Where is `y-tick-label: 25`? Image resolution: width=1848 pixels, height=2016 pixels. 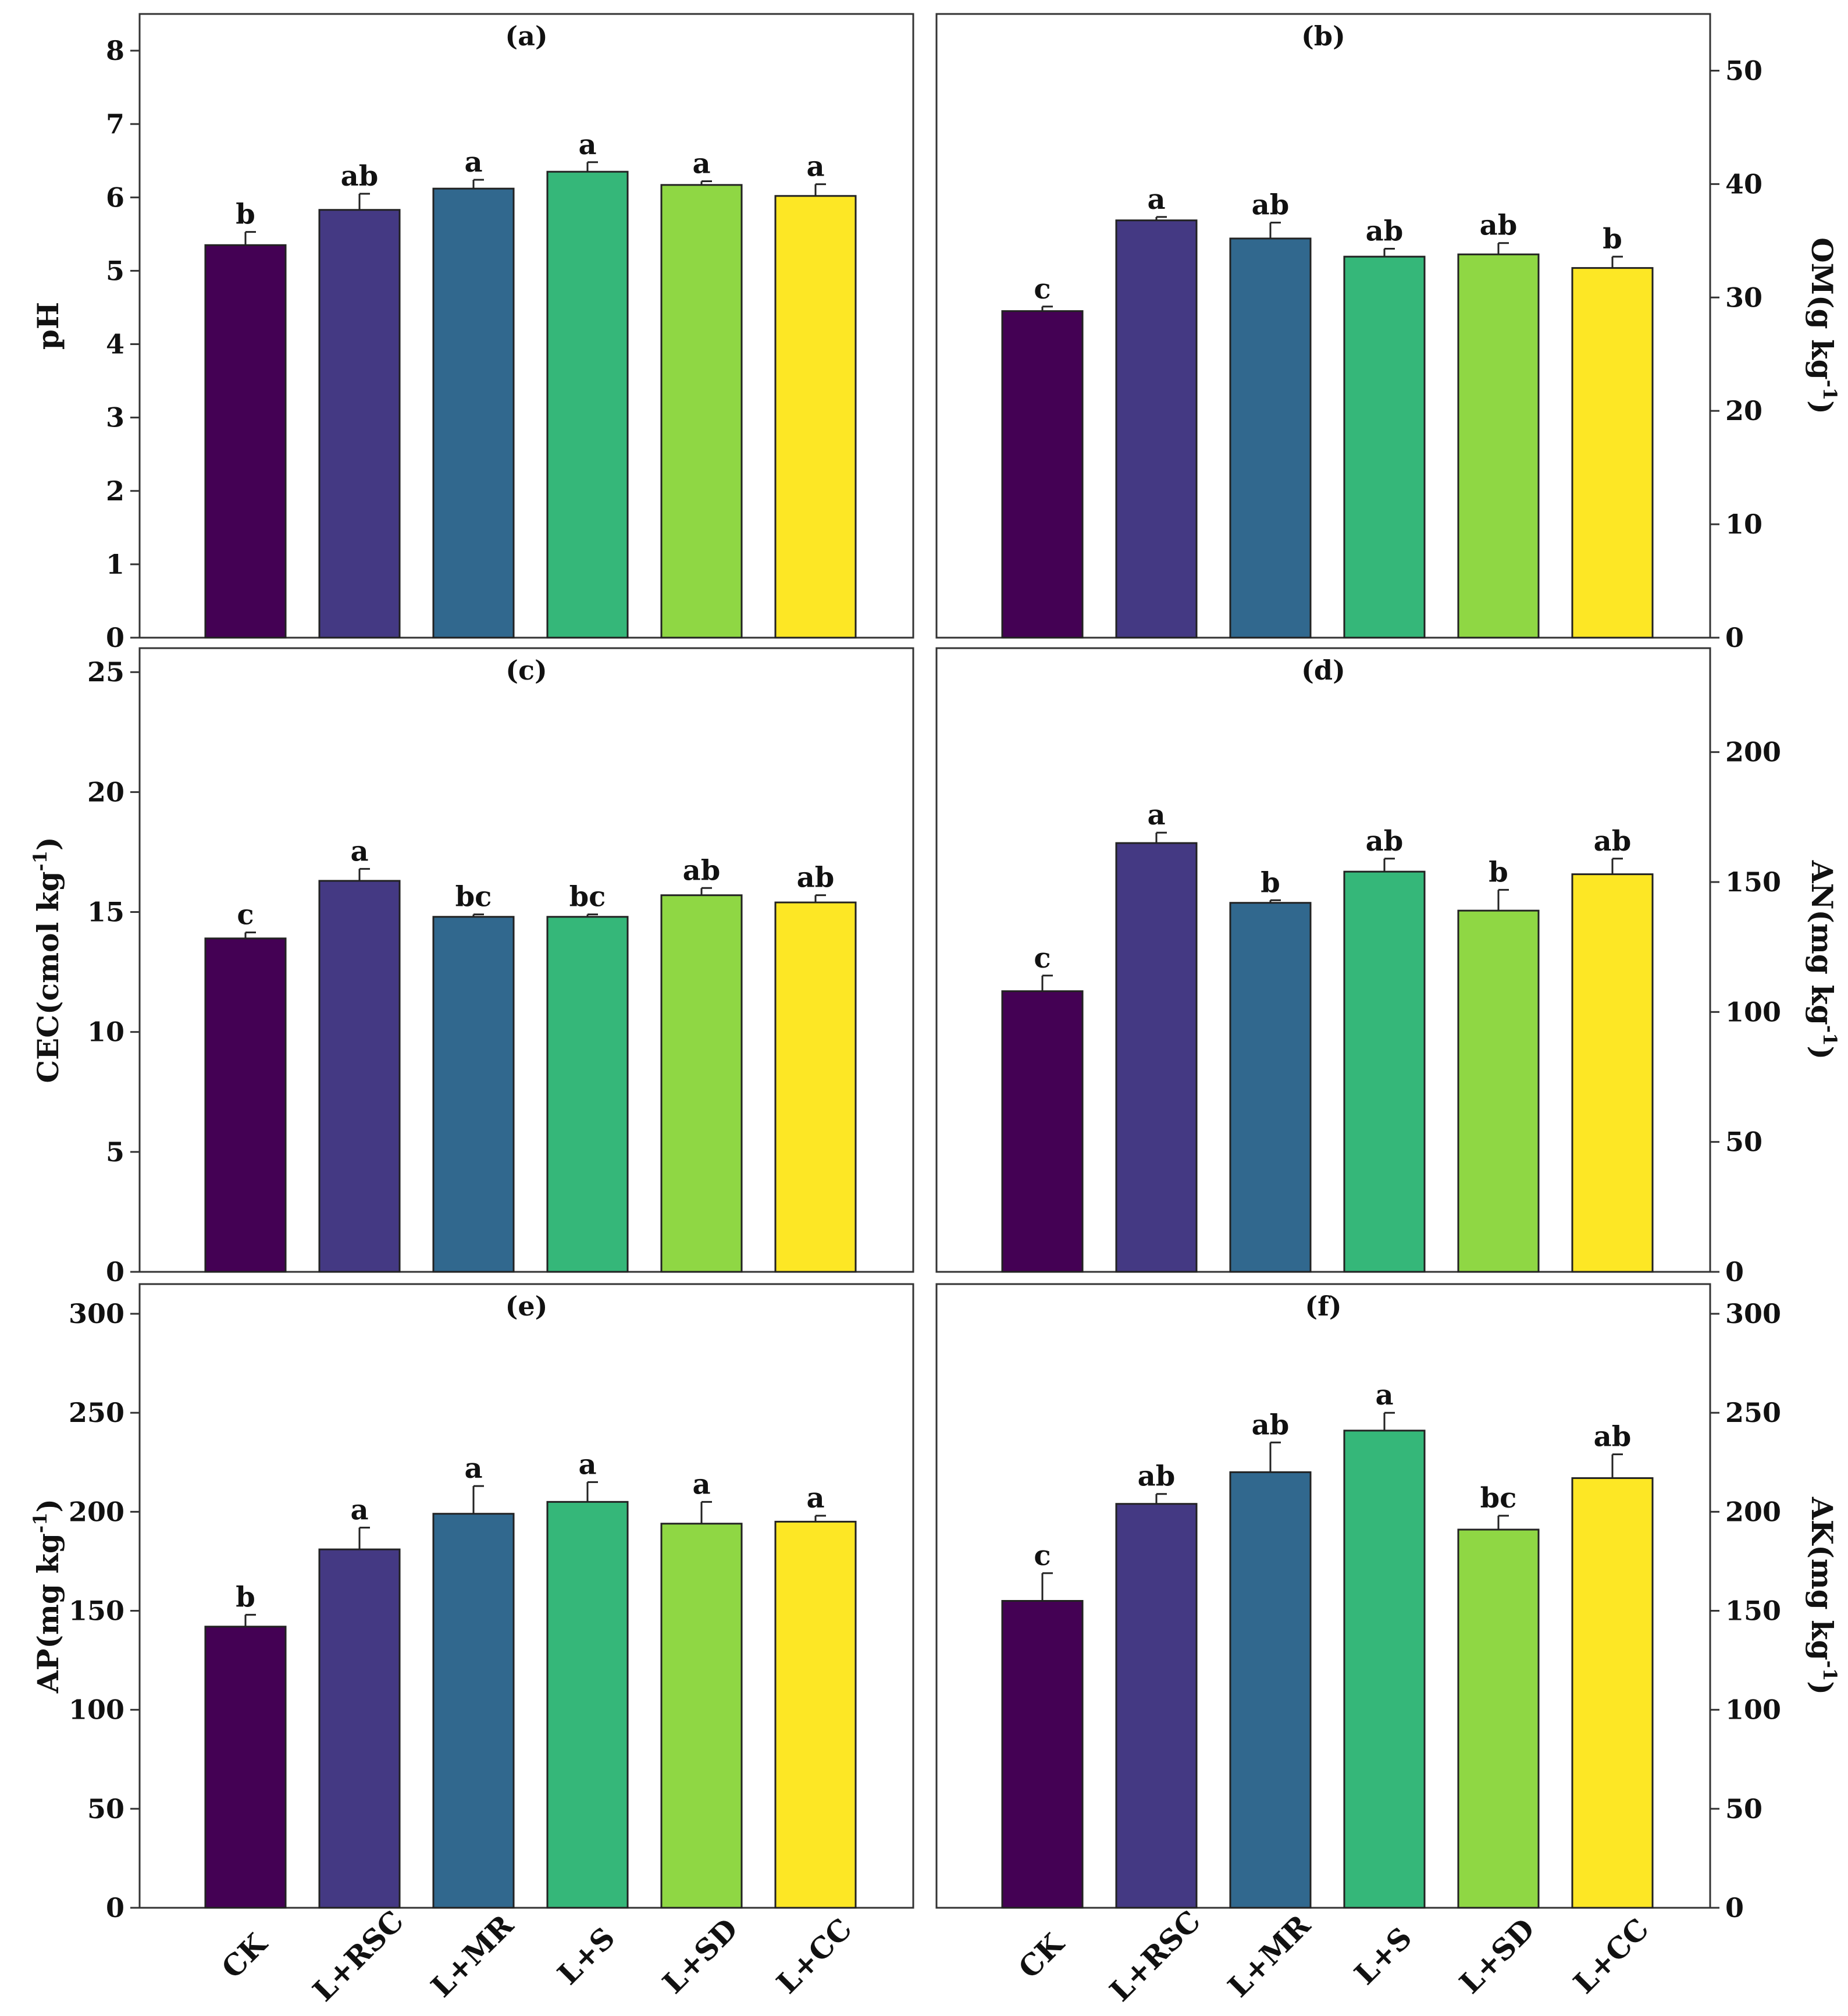 y-tick-label: 25 is located at coordinates (105, 672).